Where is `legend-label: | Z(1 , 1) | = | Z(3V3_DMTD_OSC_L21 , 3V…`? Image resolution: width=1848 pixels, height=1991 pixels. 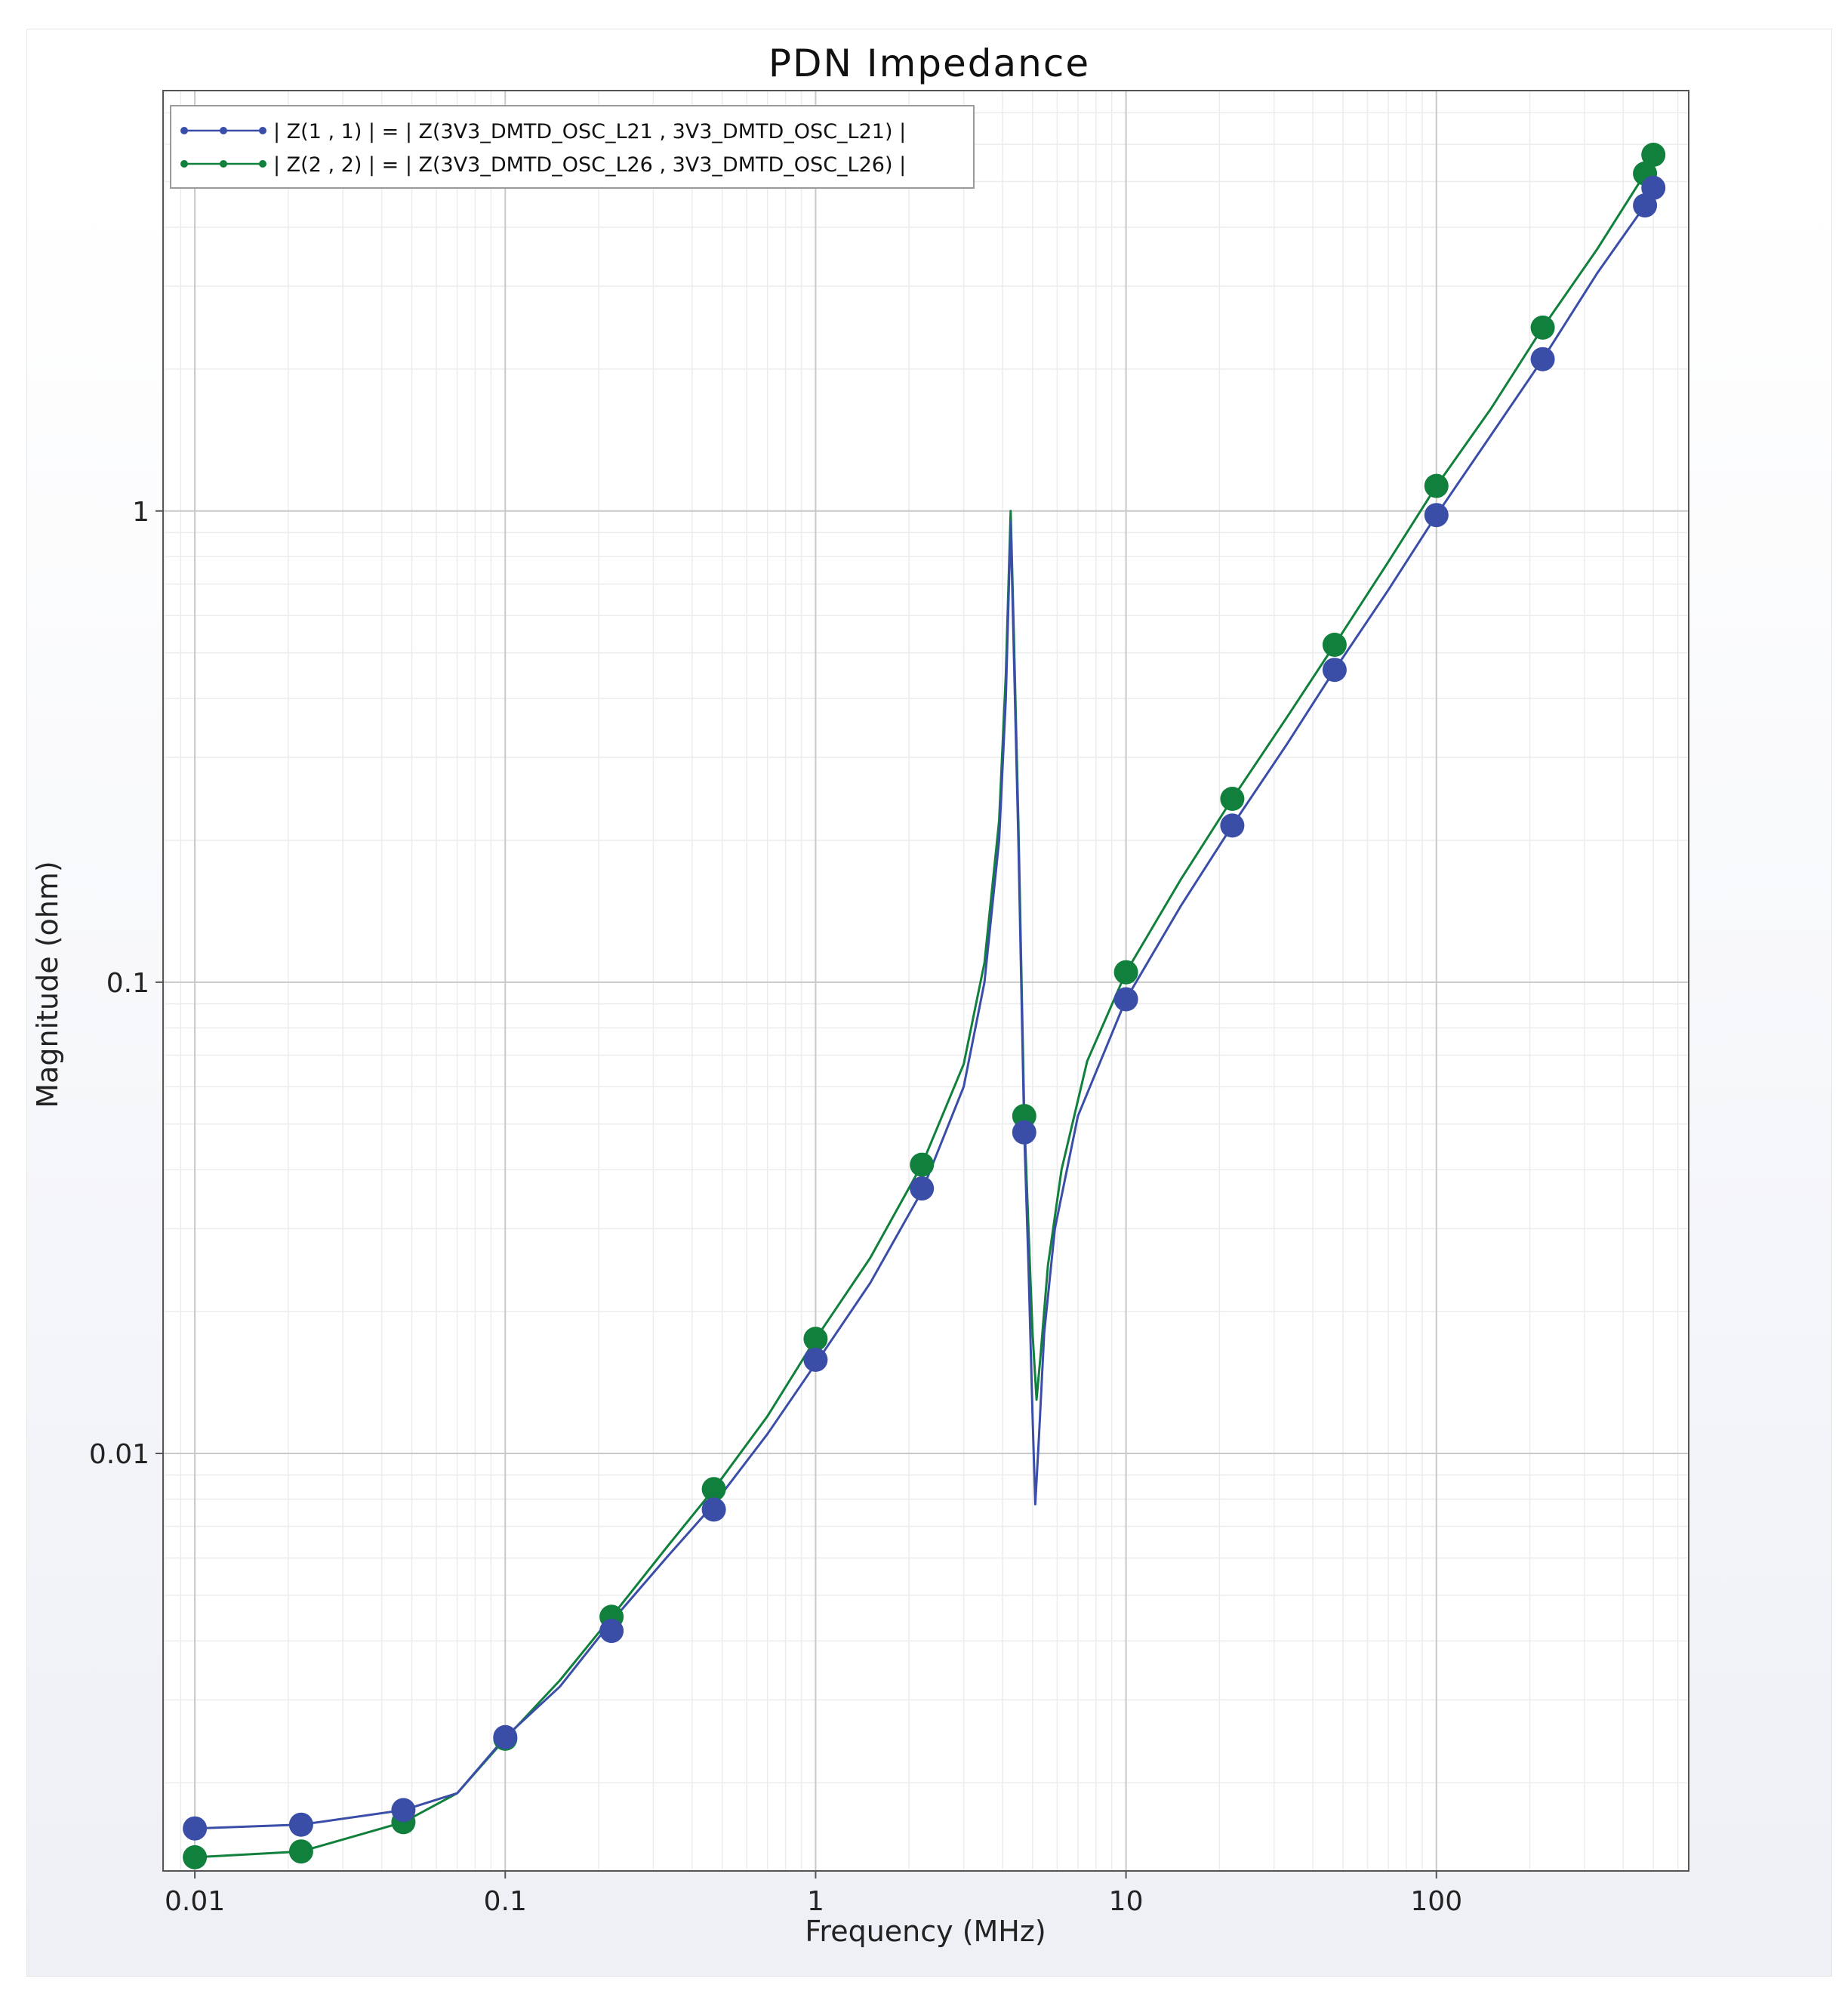
legend-label: | Z(1 , 1) | = | Z(3V3_DMTD_OSC_L21 , 3V… is located at coordinates (589, 132).